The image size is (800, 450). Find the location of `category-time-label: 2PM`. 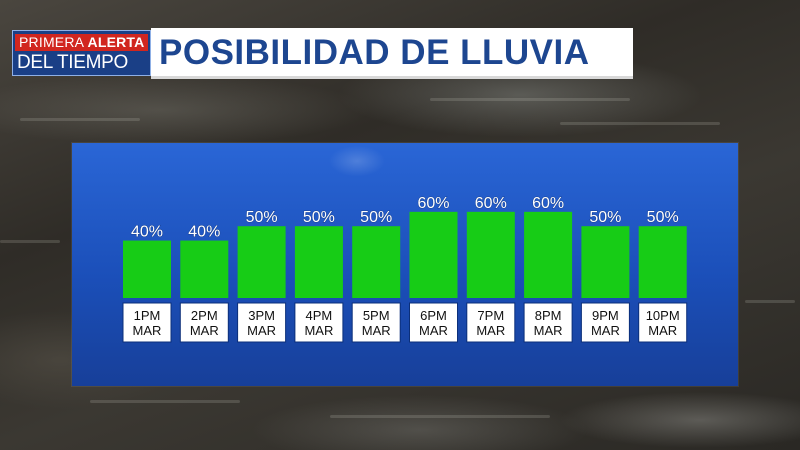

category-time-label: 2PM is located at coordinates (204, 315).